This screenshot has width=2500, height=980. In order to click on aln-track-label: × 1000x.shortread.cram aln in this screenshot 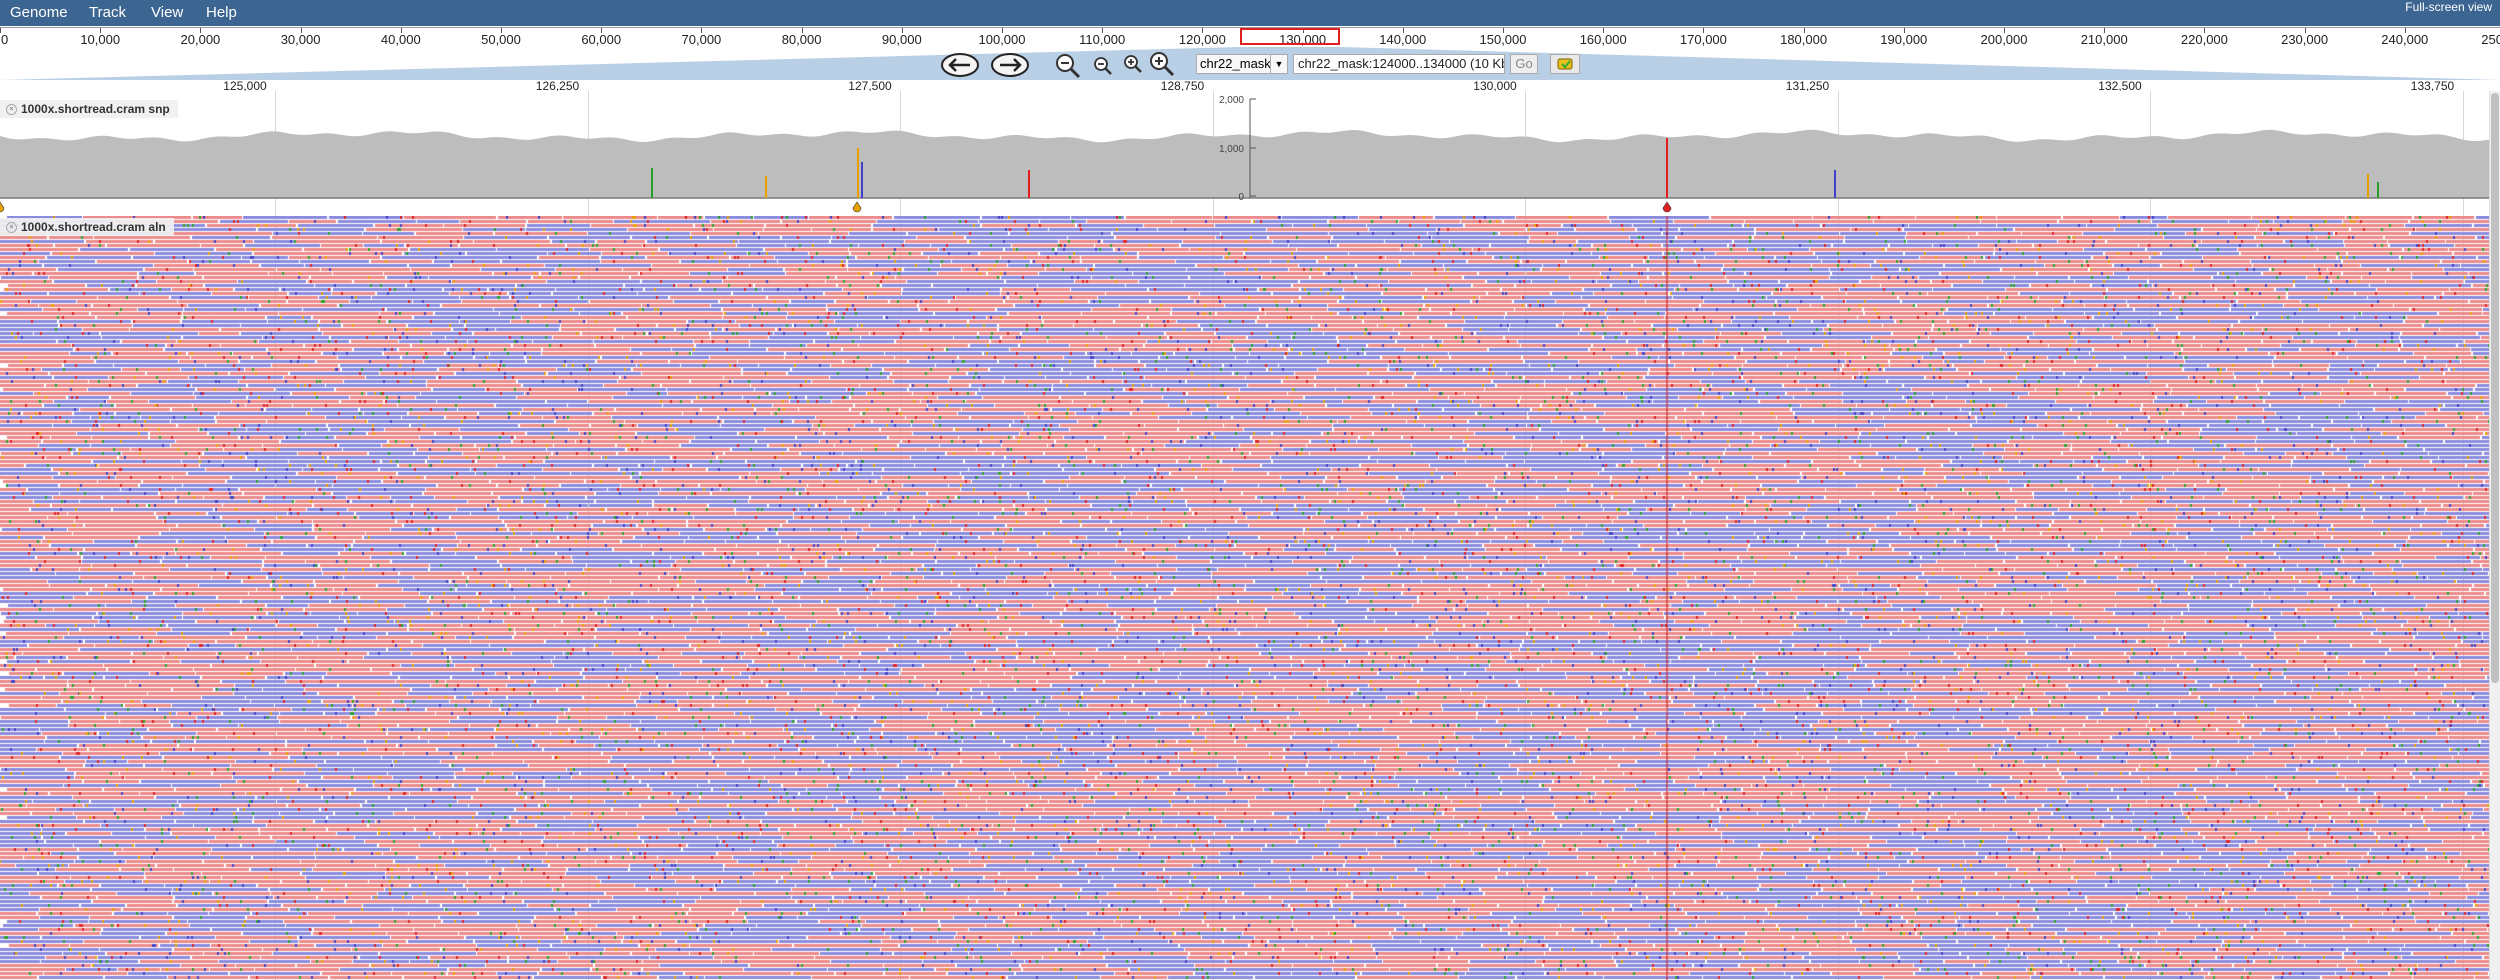, I will do `click(87, 227)`.